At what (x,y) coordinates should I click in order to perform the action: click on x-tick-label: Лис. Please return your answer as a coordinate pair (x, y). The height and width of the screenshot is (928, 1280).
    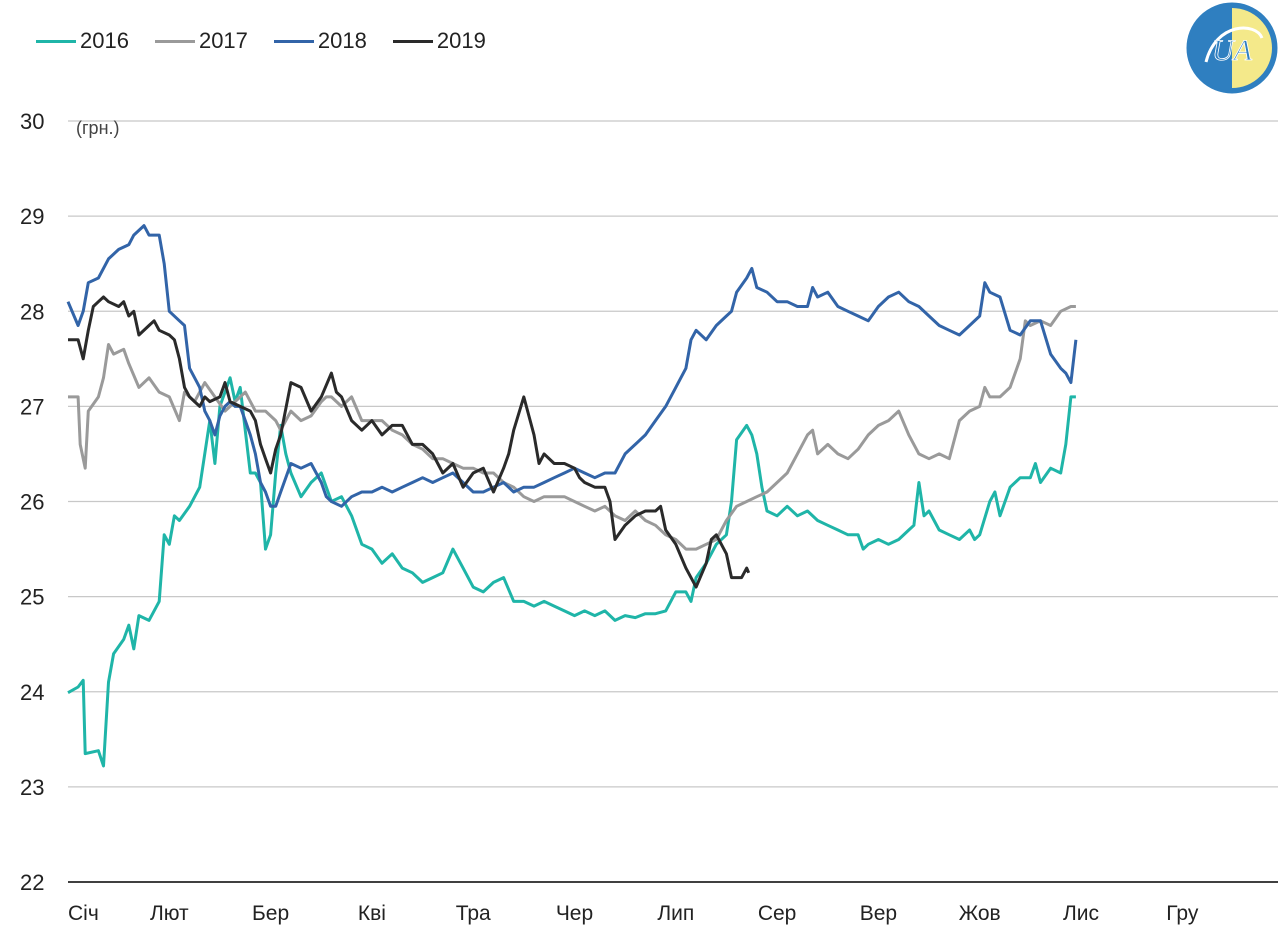
    Looking at the image, I should click on (1081, 913).